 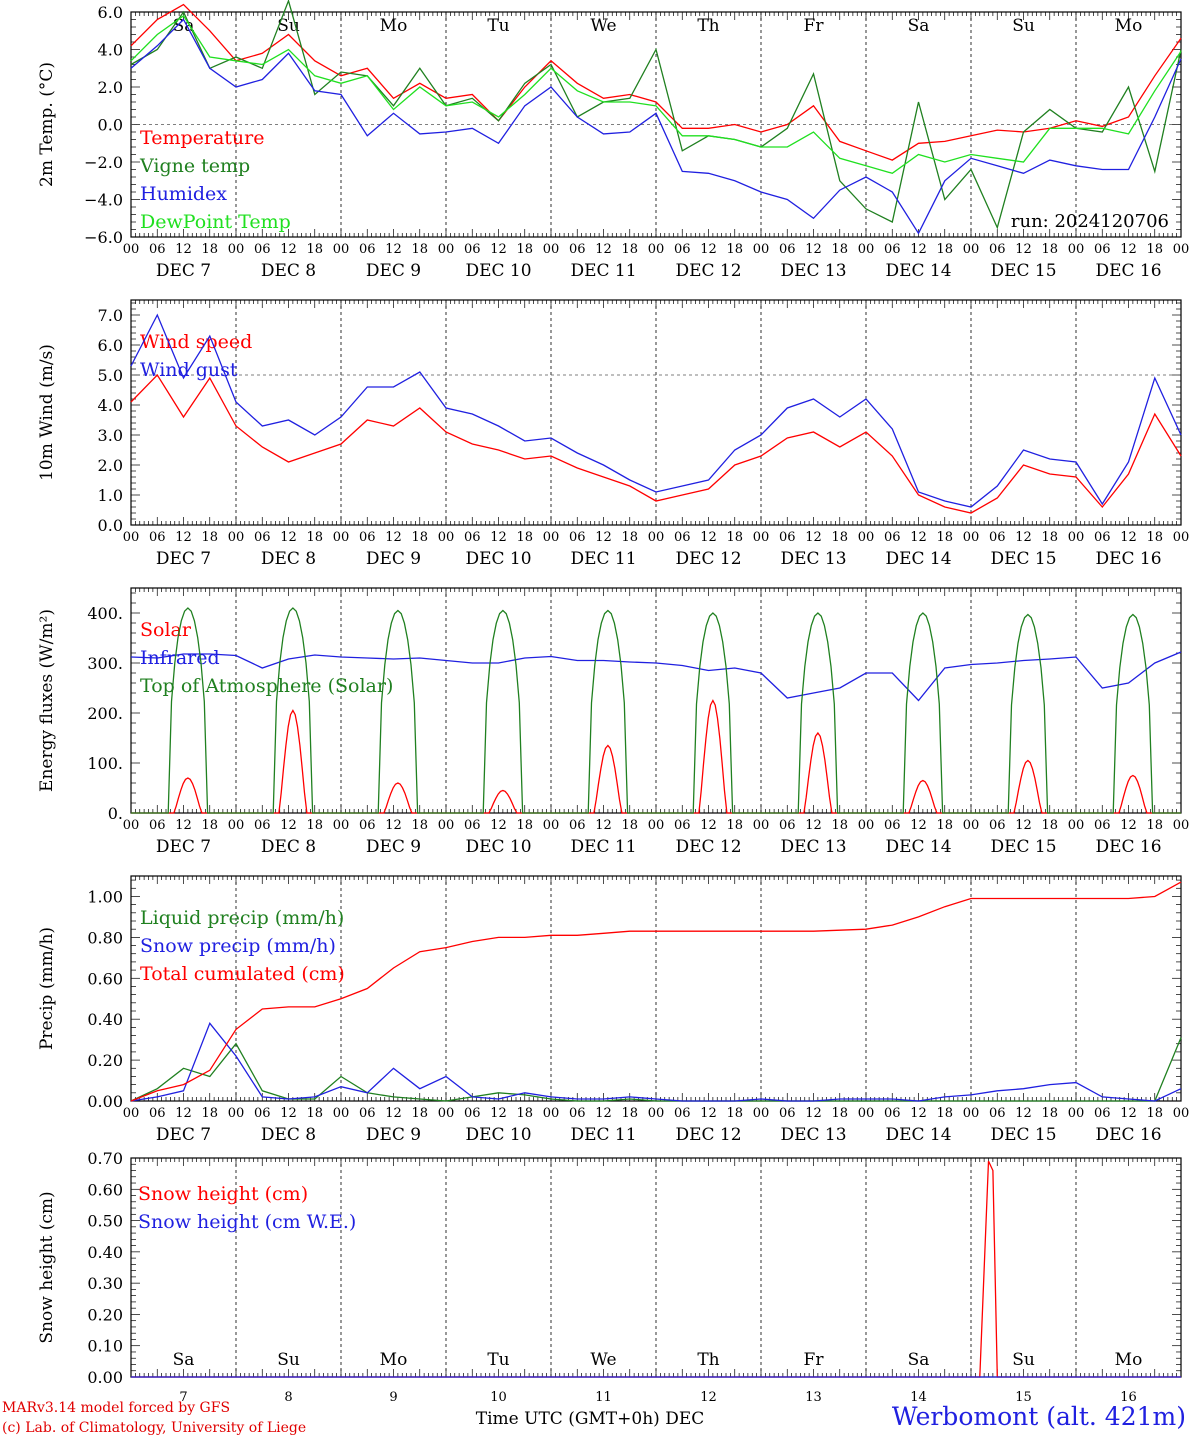 I want to click on y-tick-label: 3.0, so click(x=110, y=435).